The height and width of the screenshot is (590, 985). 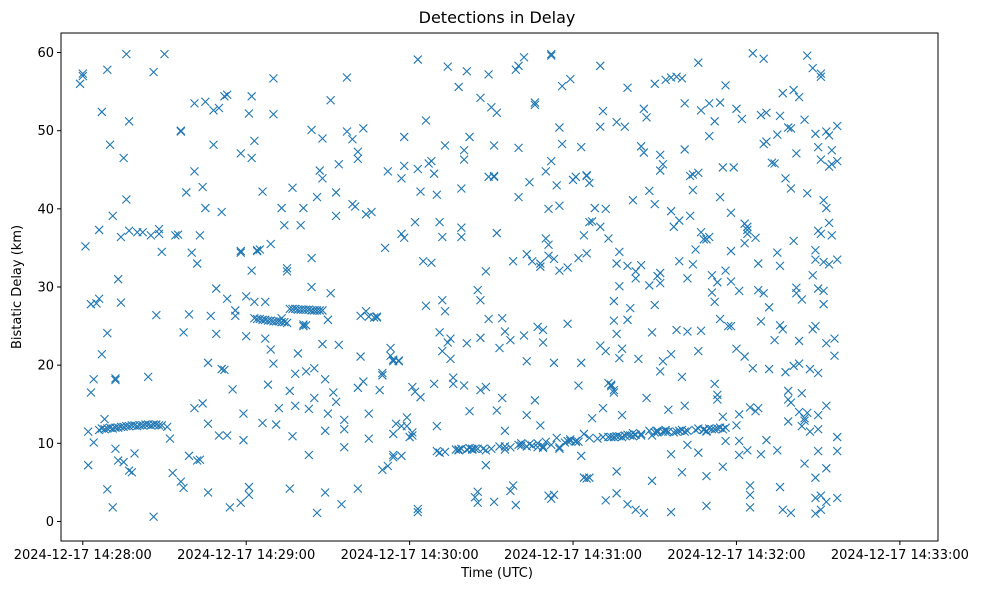 I want to click on y-tick-label: 10, so click(x=45, y=444).